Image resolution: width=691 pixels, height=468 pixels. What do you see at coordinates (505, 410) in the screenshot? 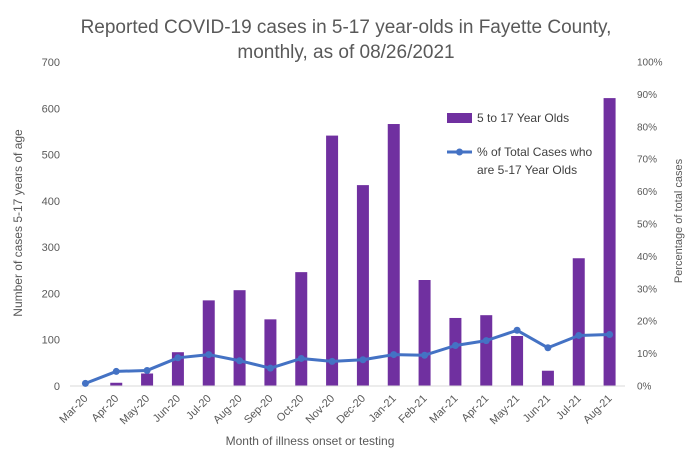
I see `x-tick-label: May-21` at bounding box center [505, 410].